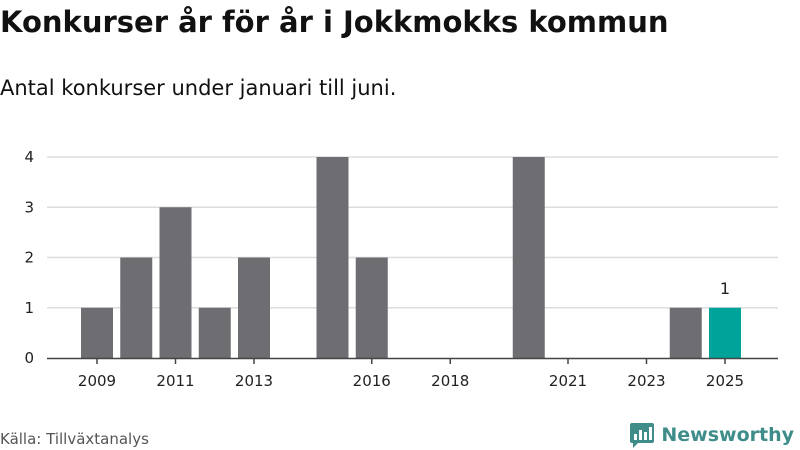 Image resolution: width=800 pixels, height=450 pixels. What do you see at coordinates (371, 307) in the screenshot?
I see `bar-2016` at bounding box center [371, 307].